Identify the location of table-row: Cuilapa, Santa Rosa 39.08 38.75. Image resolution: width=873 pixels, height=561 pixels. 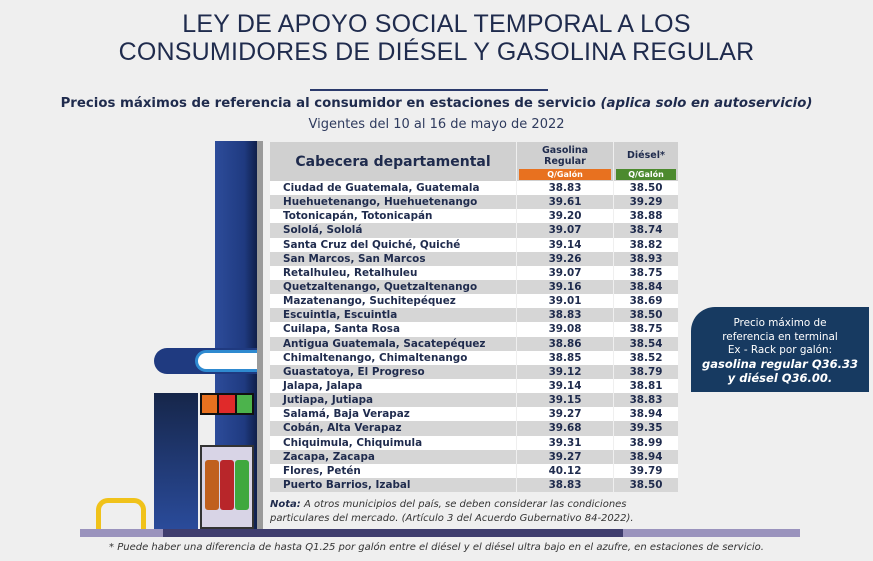
(474, 329).